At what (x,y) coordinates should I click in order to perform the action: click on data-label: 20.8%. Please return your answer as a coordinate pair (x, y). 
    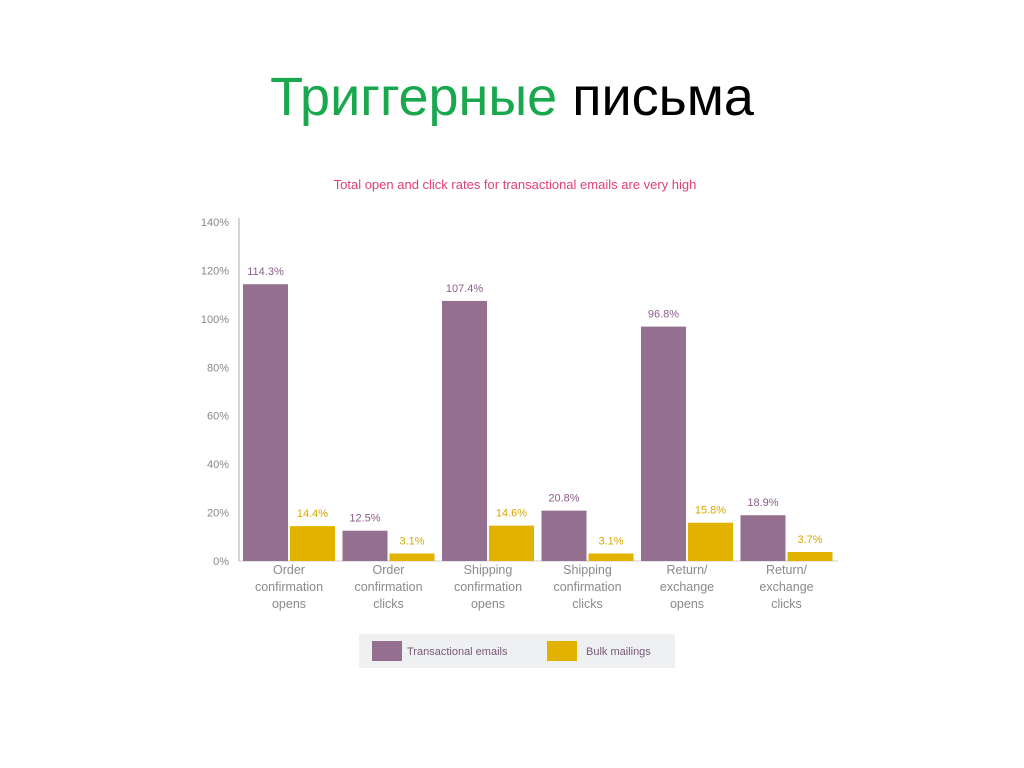
    Looking at the image, I should click on (563, 499).